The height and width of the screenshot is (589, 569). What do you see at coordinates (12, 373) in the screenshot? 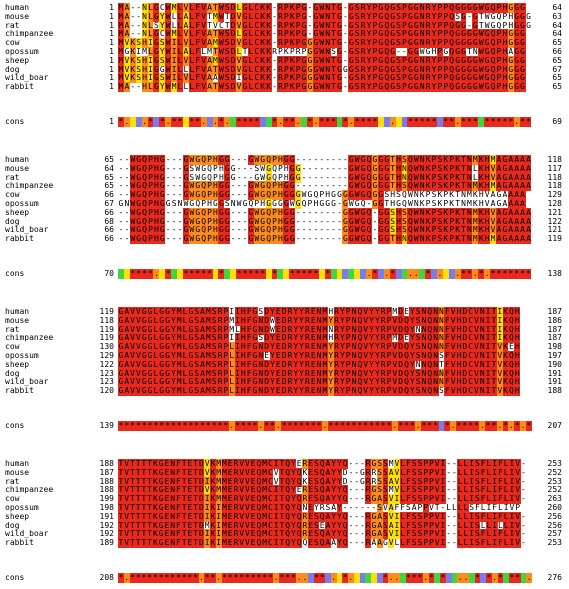
I see `species-name: dog` at bounding box center [12, 373].